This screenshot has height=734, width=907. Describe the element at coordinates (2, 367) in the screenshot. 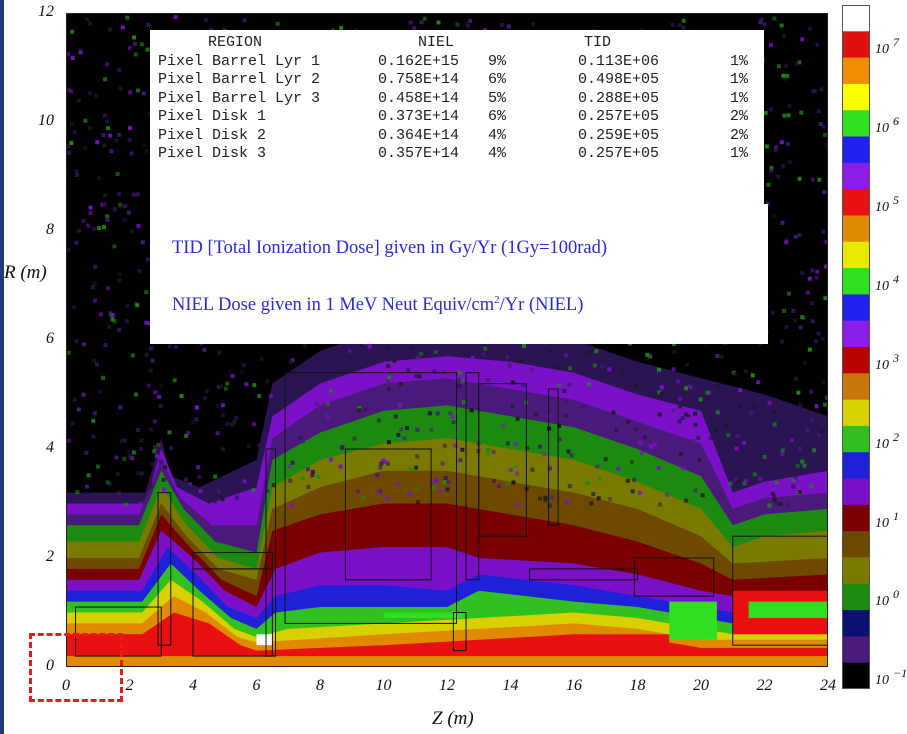

I see `slide-left-accent-bar` at that location.